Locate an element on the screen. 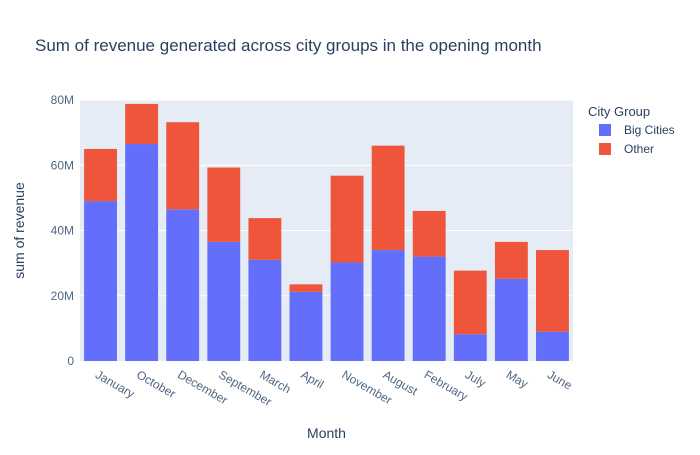 This screenshot has width=700, height=455. legend-item: Other is located at coordinates (626, 149).